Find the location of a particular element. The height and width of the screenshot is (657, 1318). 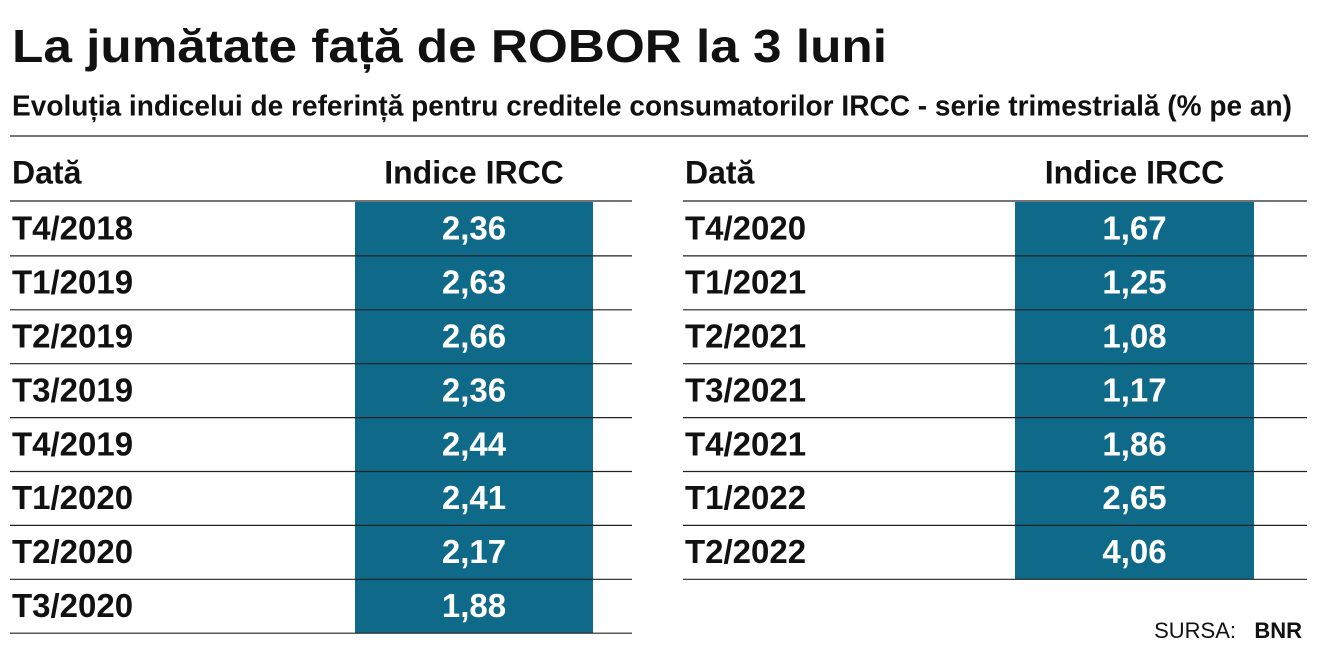

row-value: 2,44 is located at coordinates (474, 443).